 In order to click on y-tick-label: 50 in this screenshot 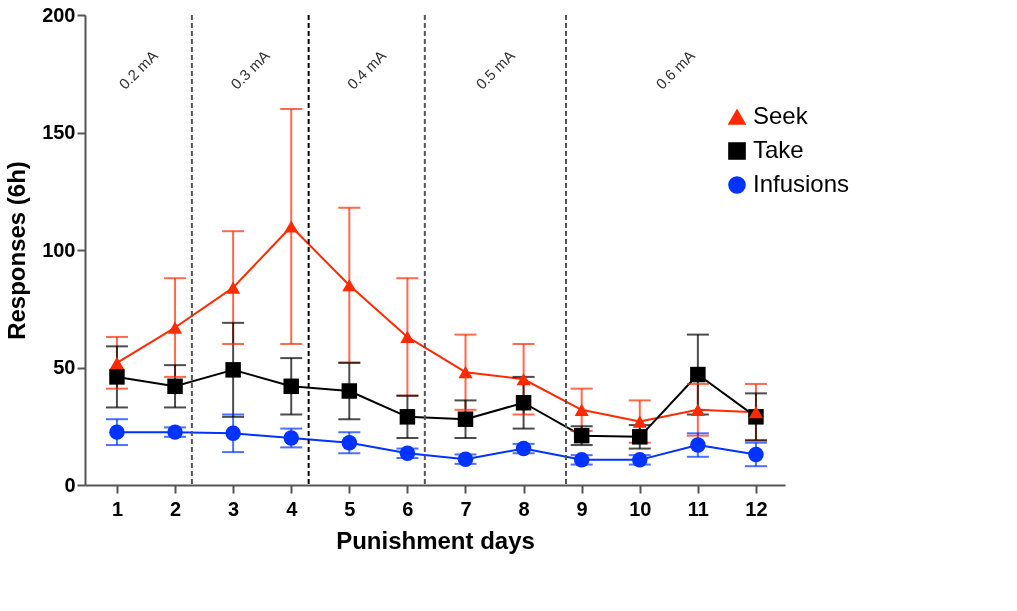, I will do `click(64, 367)`.